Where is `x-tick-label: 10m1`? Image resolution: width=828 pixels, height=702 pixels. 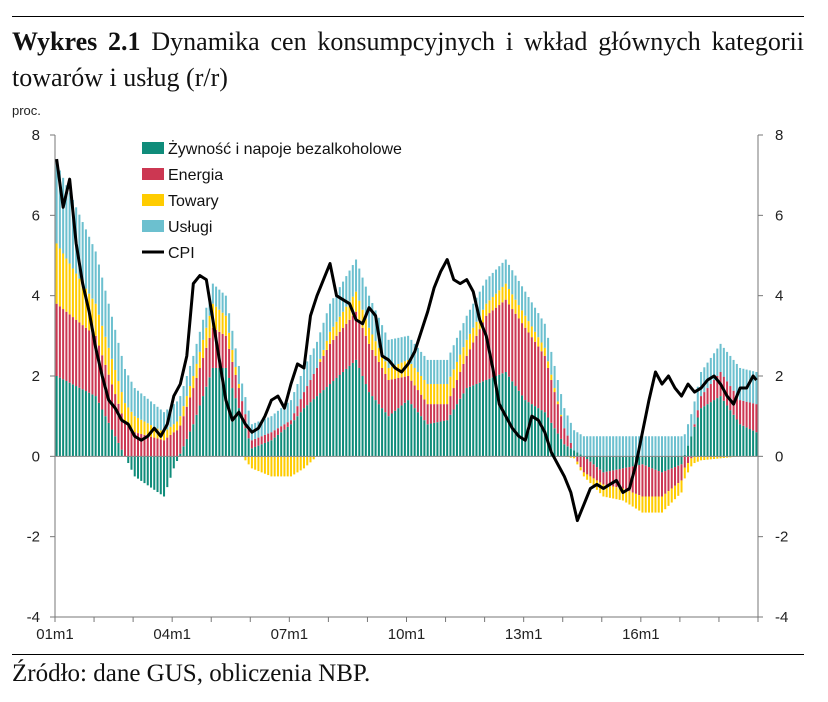
x-tick-label: 10m1 is located at coordinates (407, 634).